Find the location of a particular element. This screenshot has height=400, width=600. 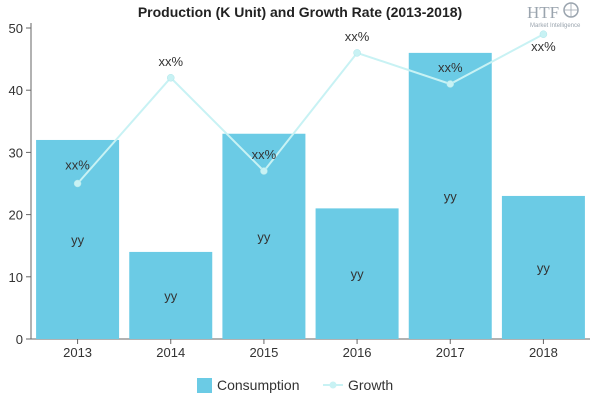

y-tick-label: 50 is located at coordinates (16, 28).